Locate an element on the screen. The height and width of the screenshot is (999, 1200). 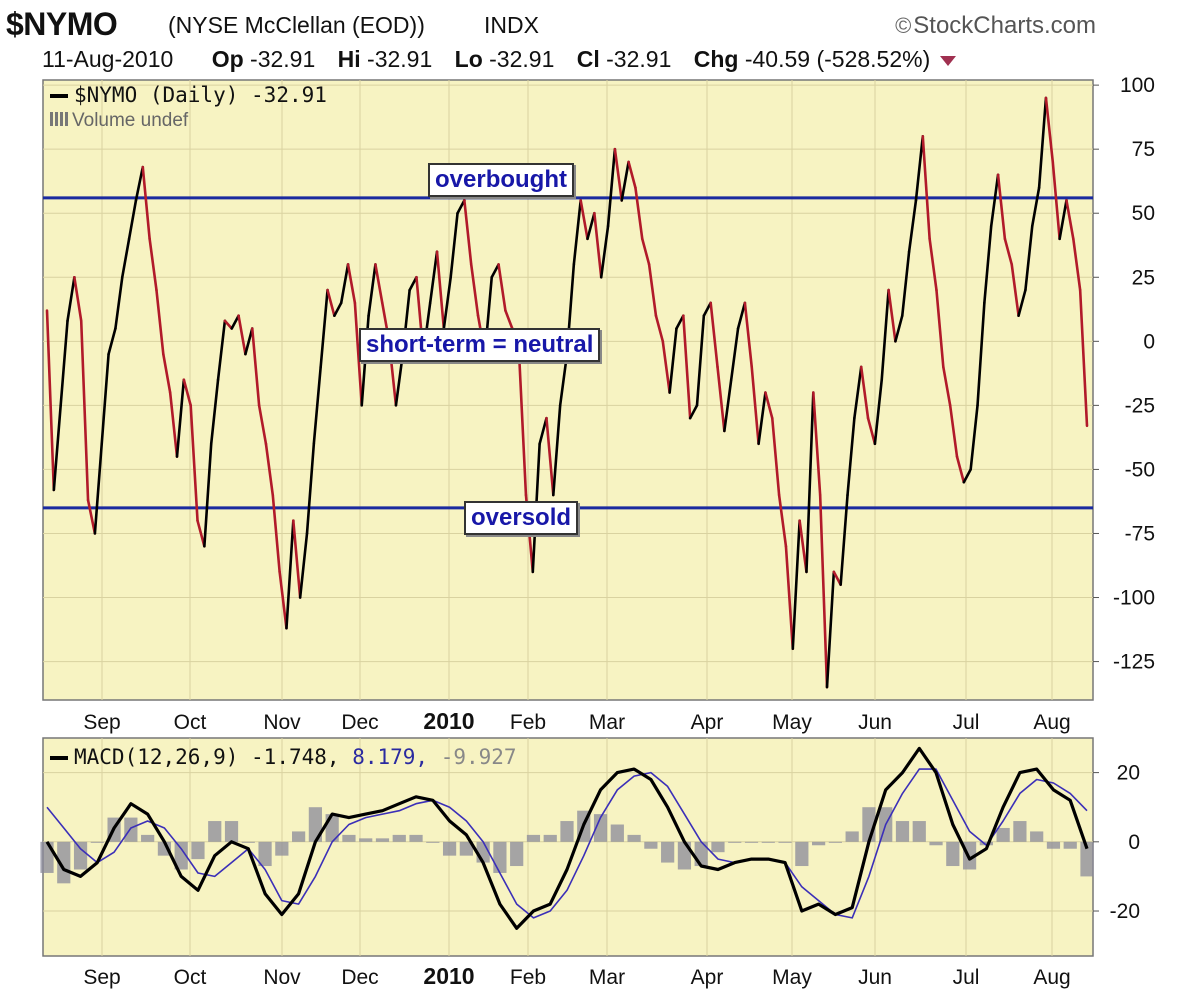
x-tick-label: Jul is located at coordinates (966, 977).